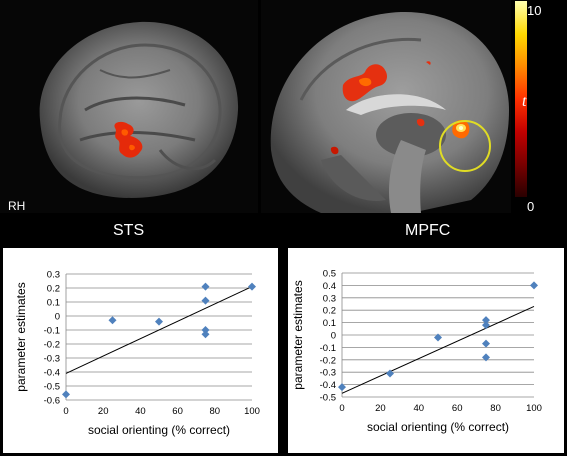 The width and height of the screenshot is (567, 456). What do you see at coordinates (329, 286) in the screenshot?
I see `y-tick-label: 0.4` at bounding box center [329, 286].